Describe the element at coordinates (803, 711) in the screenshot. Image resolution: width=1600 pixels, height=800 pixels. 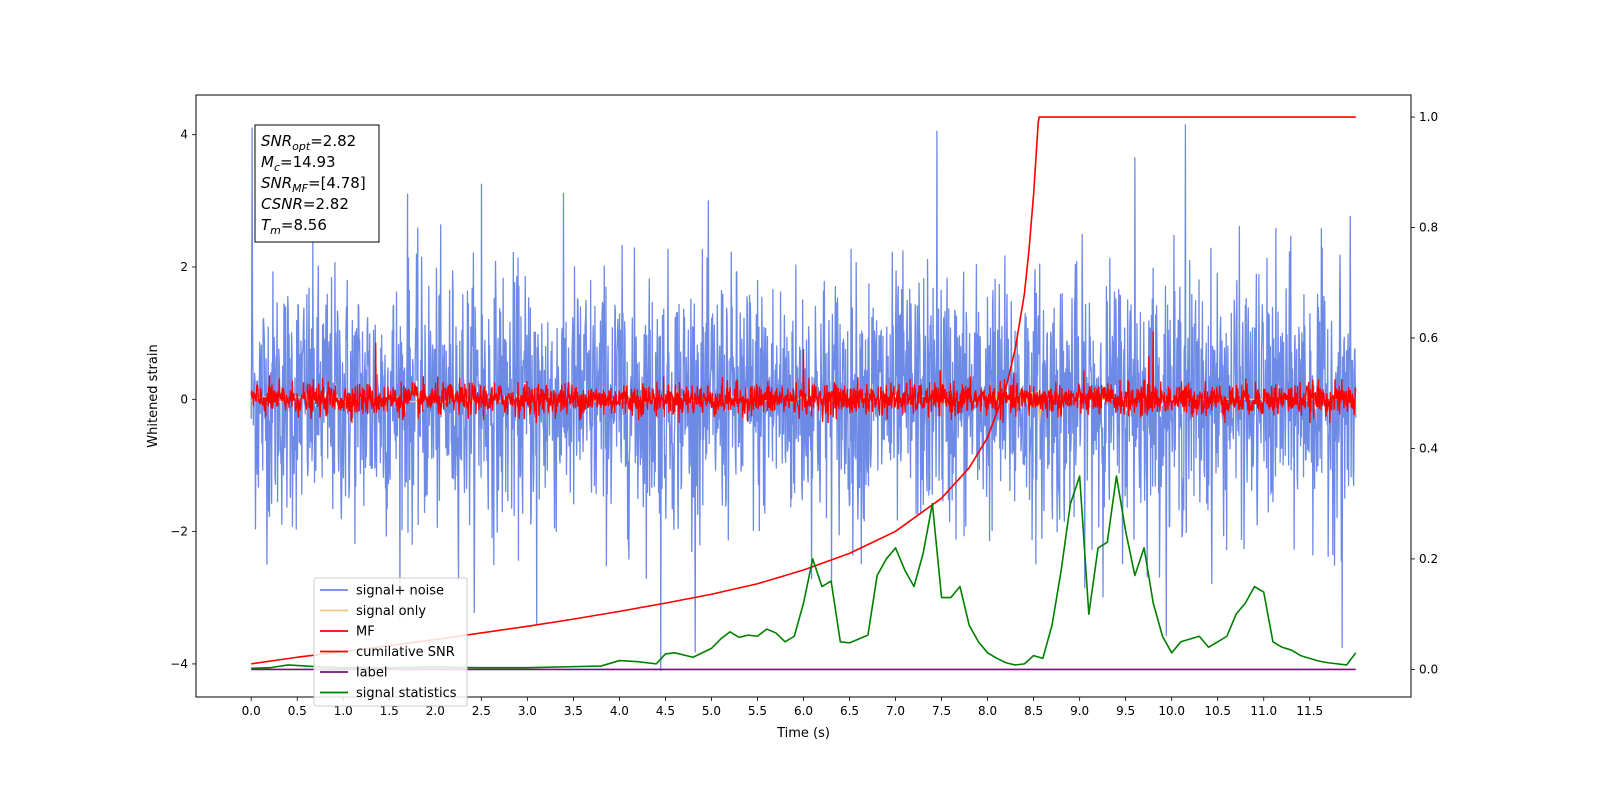
I see `x-tick-label: 6.0` at that location.